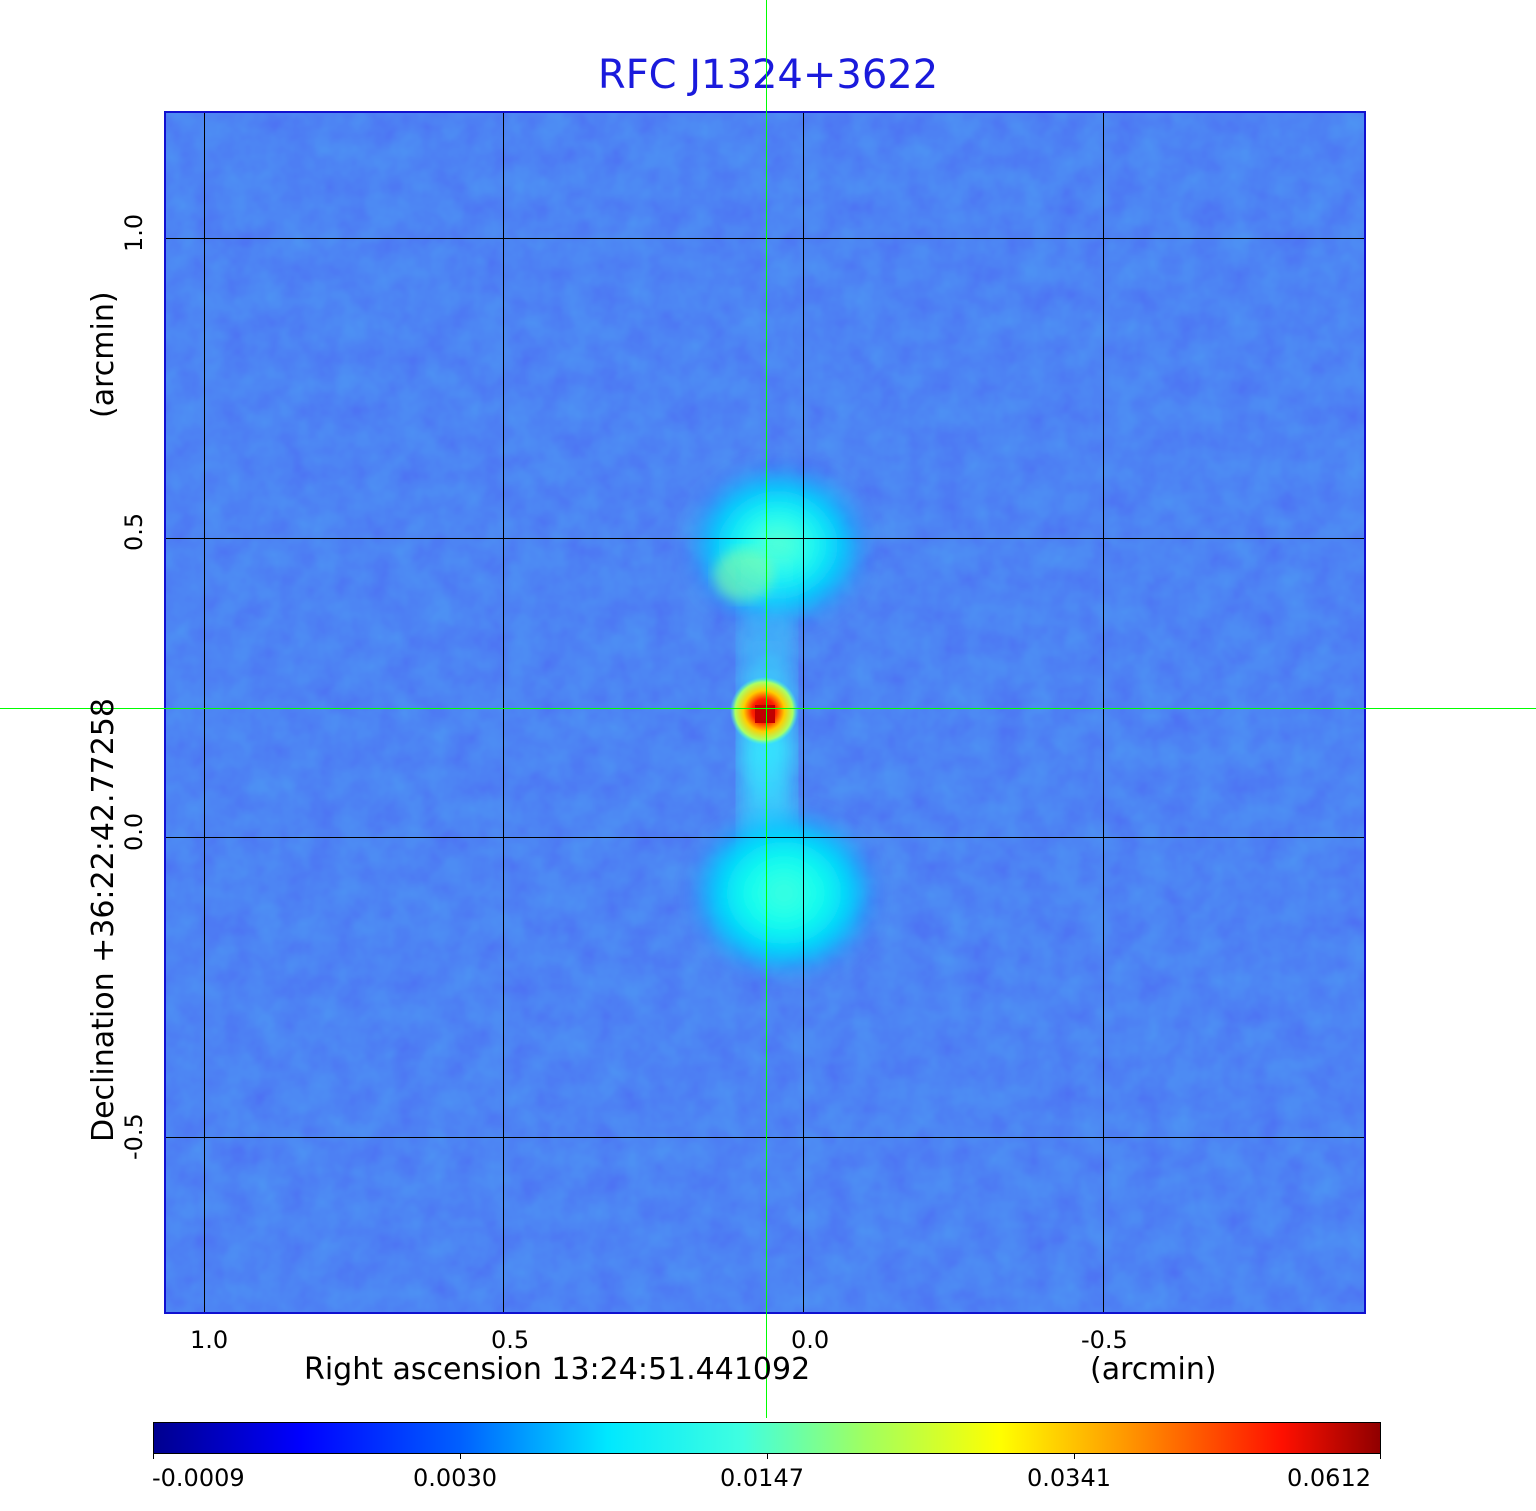 The image size is (1536, 1511). Describe the element at coordinates (103, 920) in the screenshot. I see `y-axis-label: Declination +36:22:42.77258` at that location.